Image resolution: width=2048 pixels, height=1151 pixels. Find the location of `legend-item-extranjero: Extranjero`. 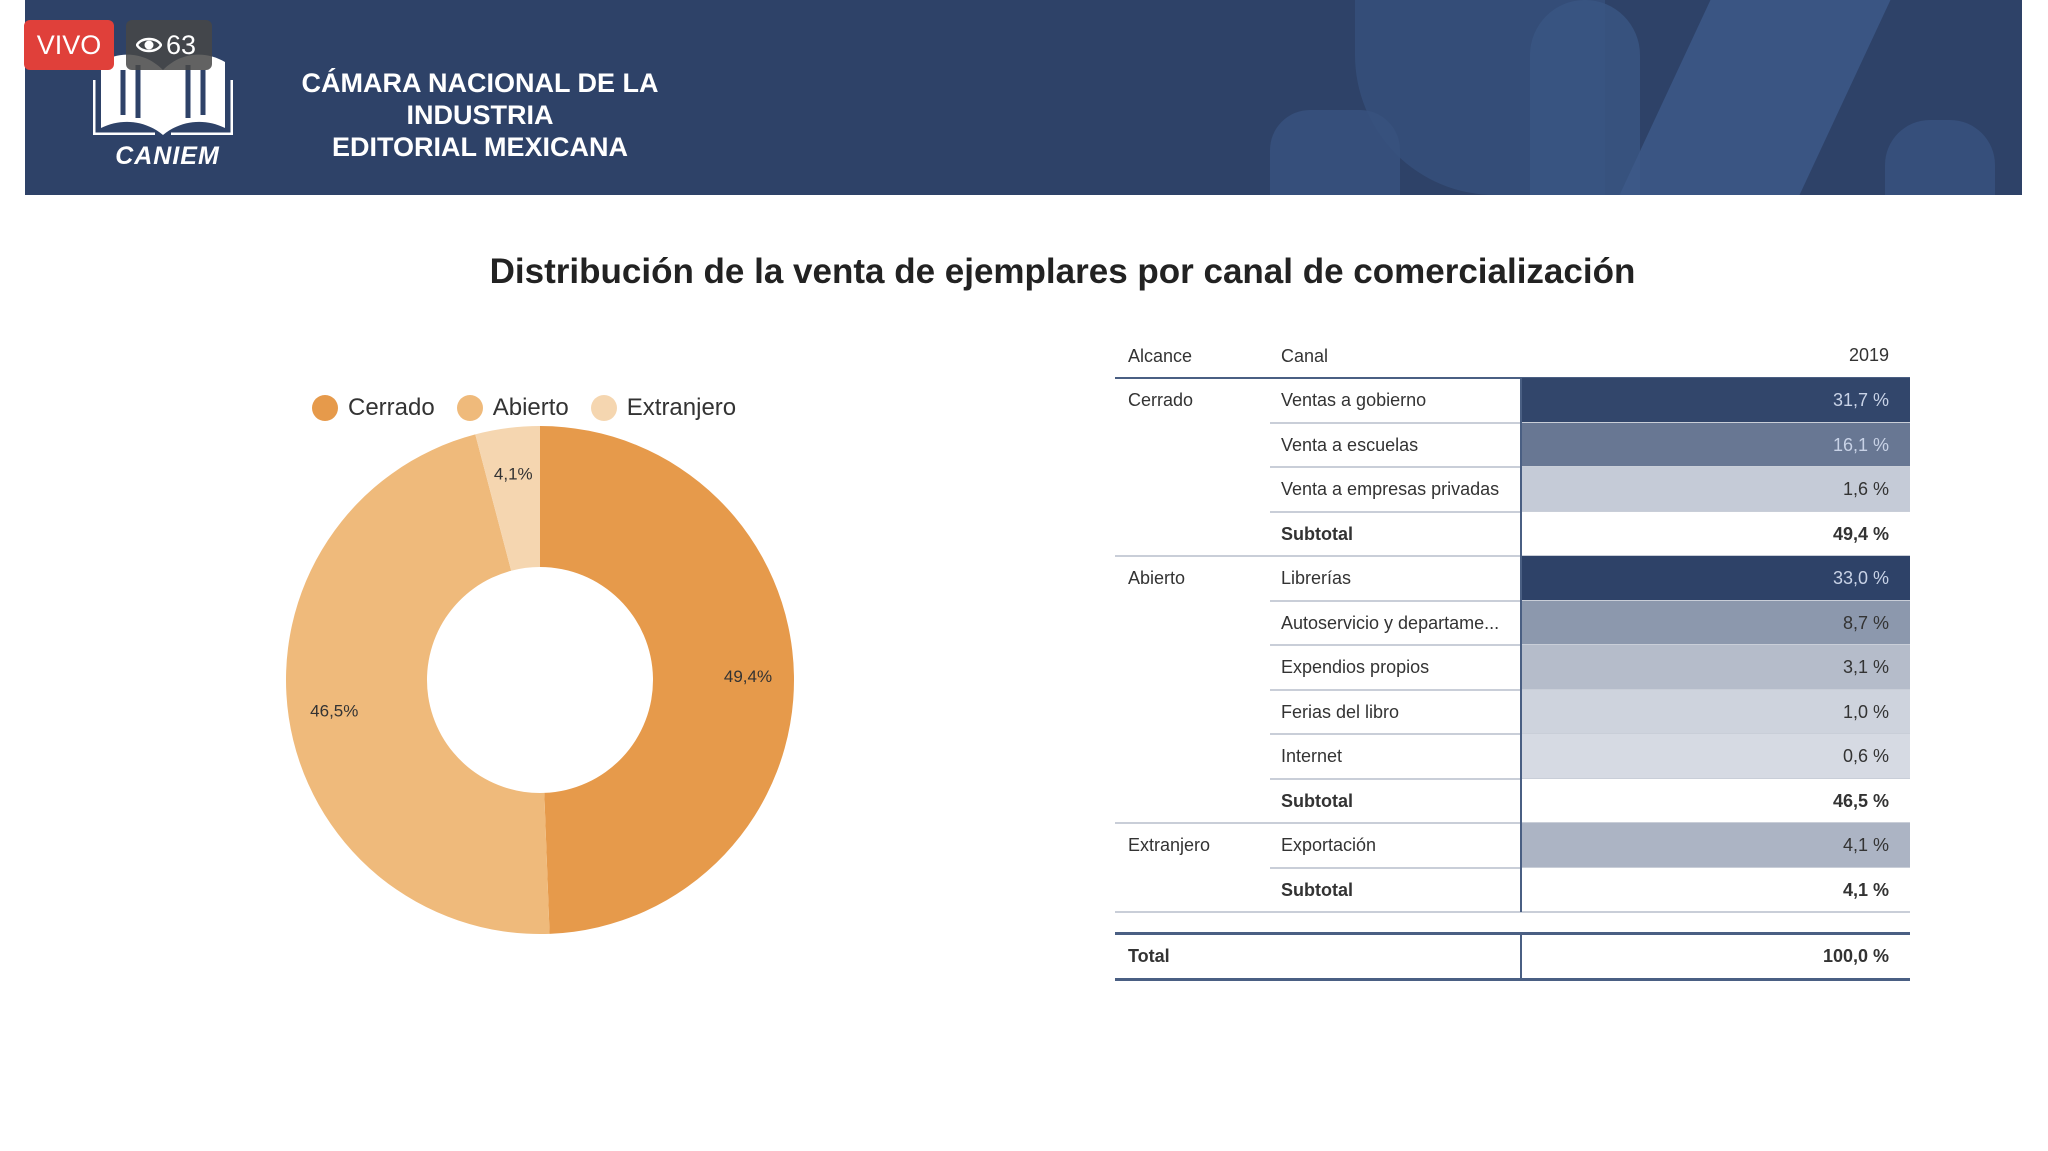

legend-item-extranjero: Extranjero is located at coordinates (663, 408).